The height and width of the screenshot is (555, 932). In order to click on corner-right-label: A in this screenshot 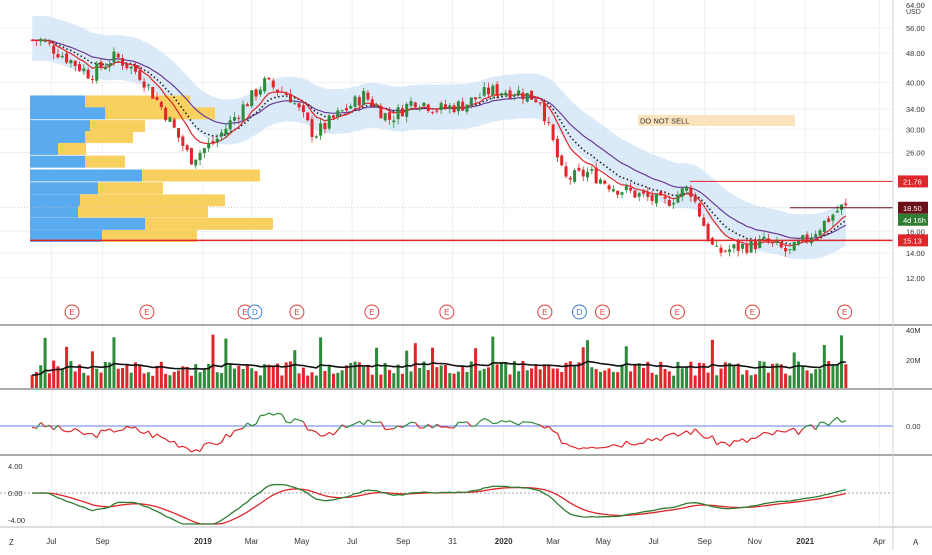, I will do `click(916, 542)`.